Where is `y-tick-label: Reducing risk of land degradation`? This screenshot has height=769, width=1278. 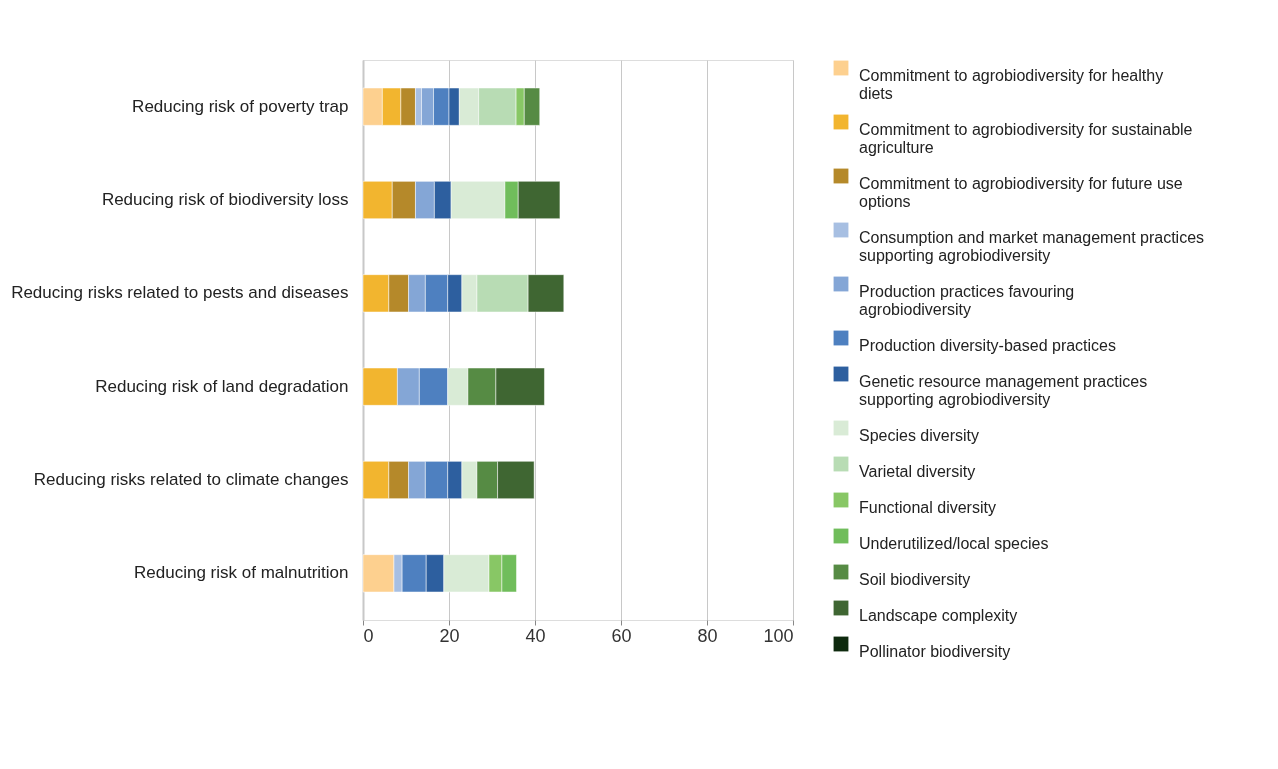 y-tick-label: Reducing risk of land degradation is located at coordinates (222, 386).